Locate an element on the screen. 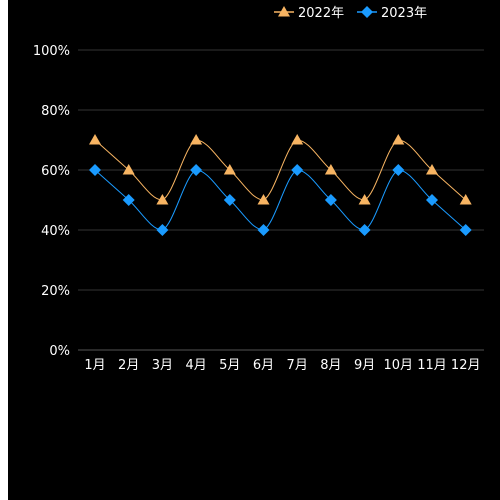 The width and height of the screenshot is (500, 500). x-tick-label: 12月 is located at coordinates (466, 365).